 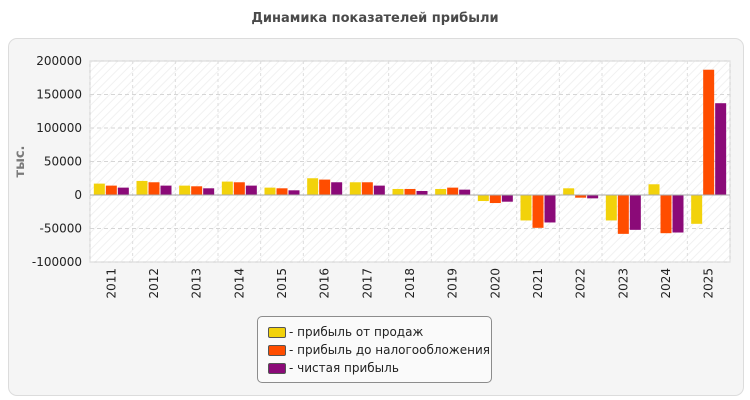 I want to click on bar-net-profit-2023, so click(x=635, y=212).